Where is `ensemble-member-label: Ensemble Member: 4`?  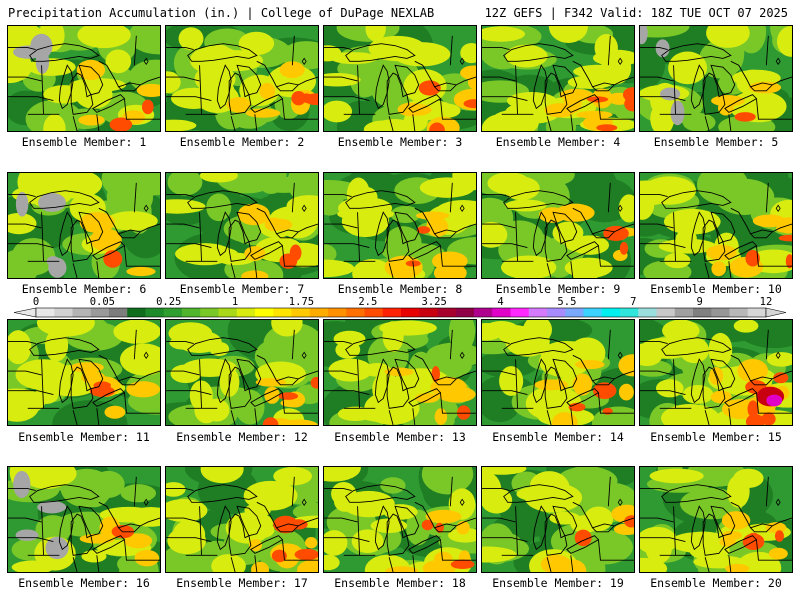 ensemble-member-label: Ensemble Member: 4 is located at coordinates (558, 142).